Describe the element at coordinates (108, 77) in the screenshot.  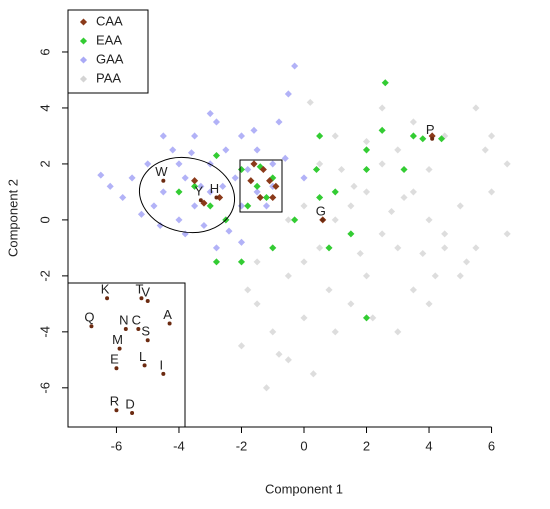
I see `legend-label: PAA` at that location.